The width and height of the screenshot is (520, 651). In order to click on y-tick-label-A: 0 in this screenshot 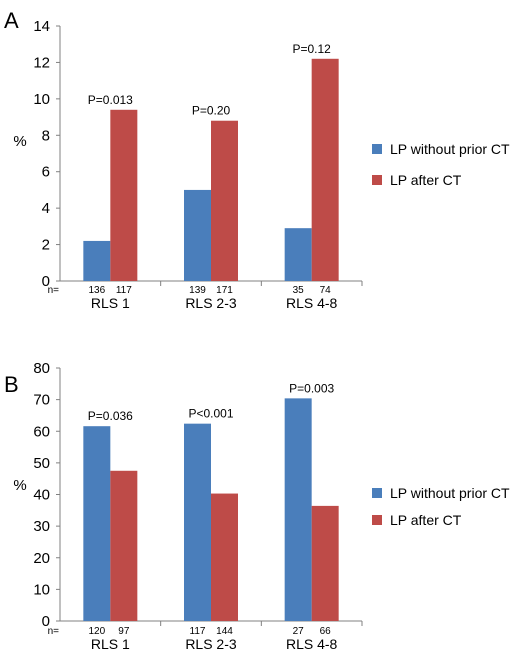, I will do `click(46, 281)`.